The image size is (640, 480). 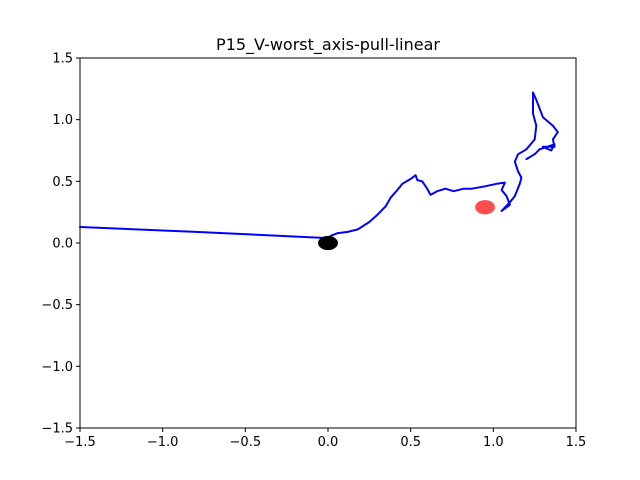 I want to click on chart-title: P15_V-worst_axis-pull-linear, so click(x=328, y=45).